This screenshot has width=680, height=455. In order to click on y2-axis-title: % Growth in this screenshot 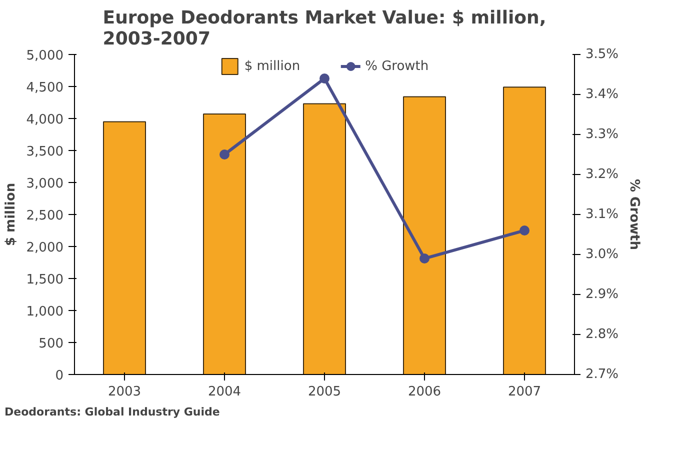, I will do `click(634, 214)`.